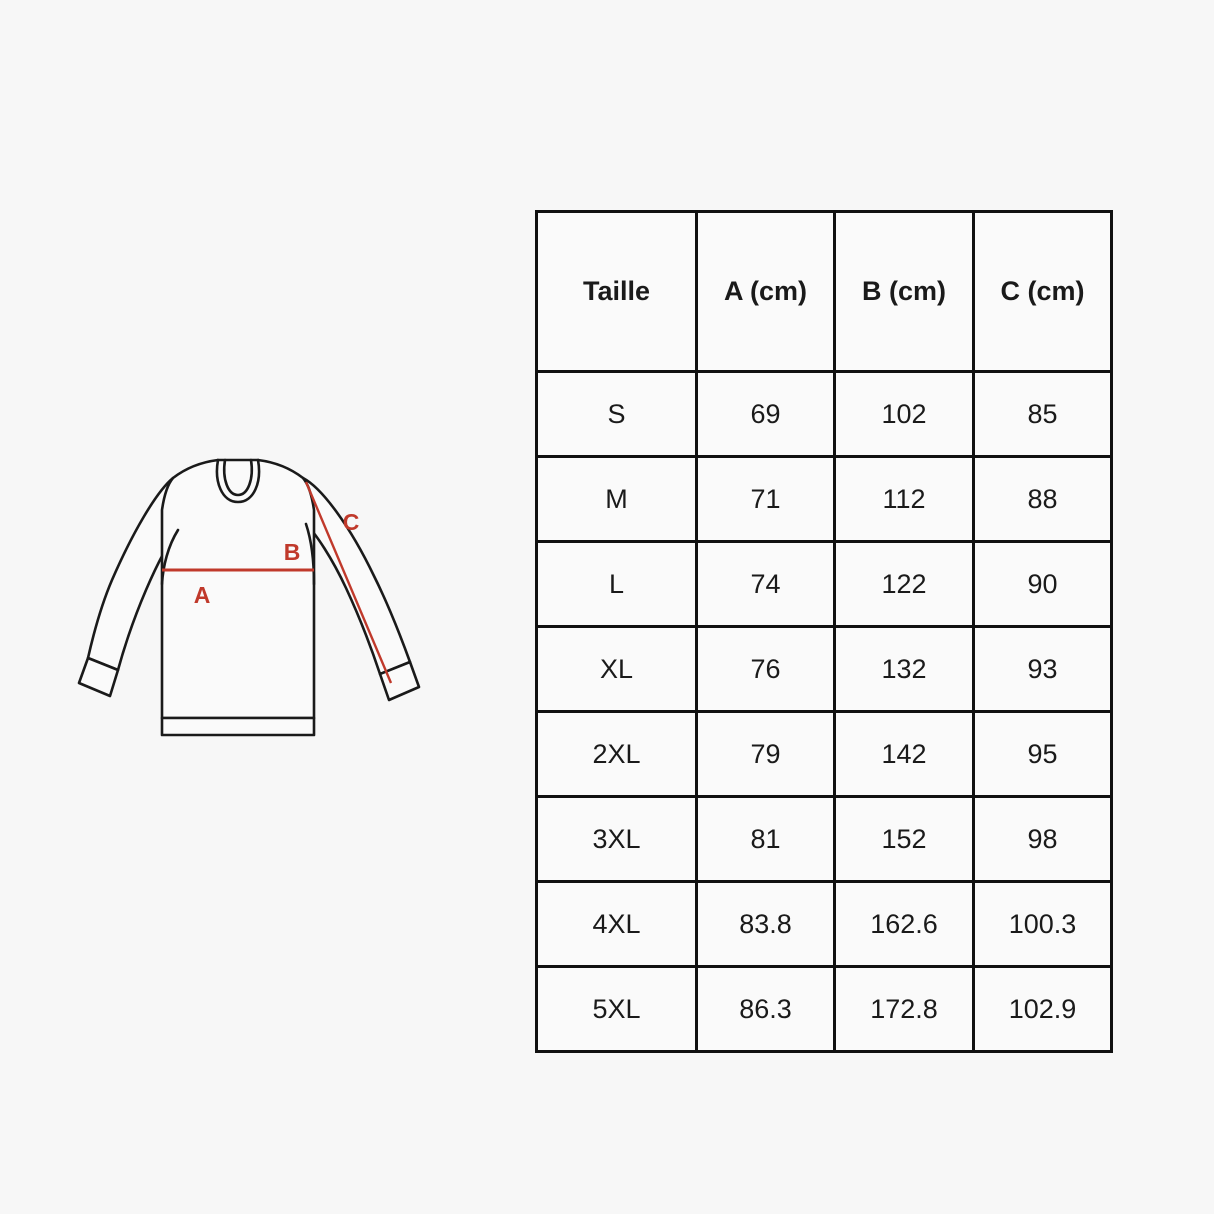 The width and height of the screenshot is (1214, 1214). I want to click on column-header-b: B (cm), so click(904, 291).